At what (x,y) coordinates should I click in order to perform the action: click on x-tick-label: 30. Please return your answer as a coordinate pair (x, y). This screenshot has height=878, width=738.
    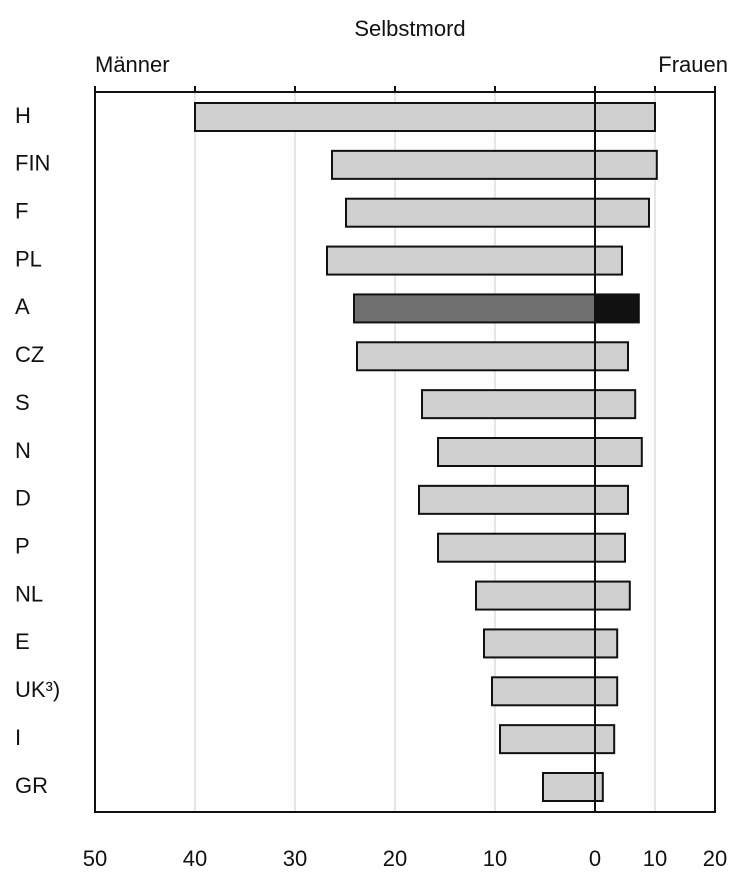
    Looking at the image, I should click on (295, 858).